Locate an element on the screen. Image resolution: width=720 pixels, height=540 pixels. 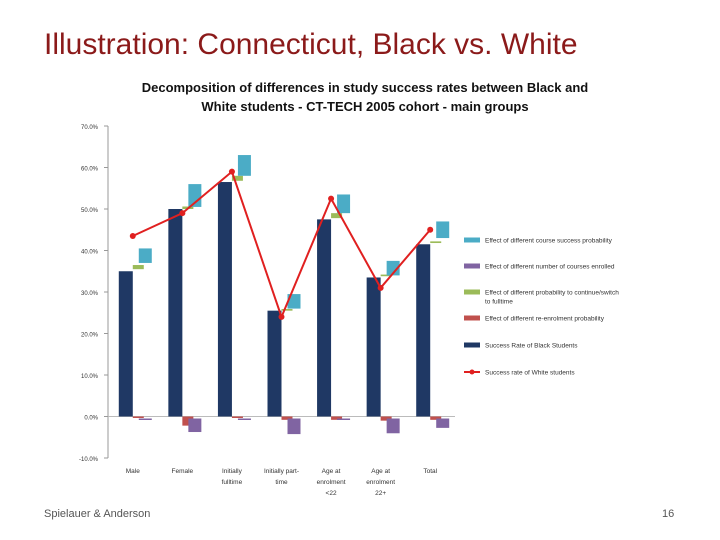
legend-swatch-white-point is located at coordinates (472, 372).